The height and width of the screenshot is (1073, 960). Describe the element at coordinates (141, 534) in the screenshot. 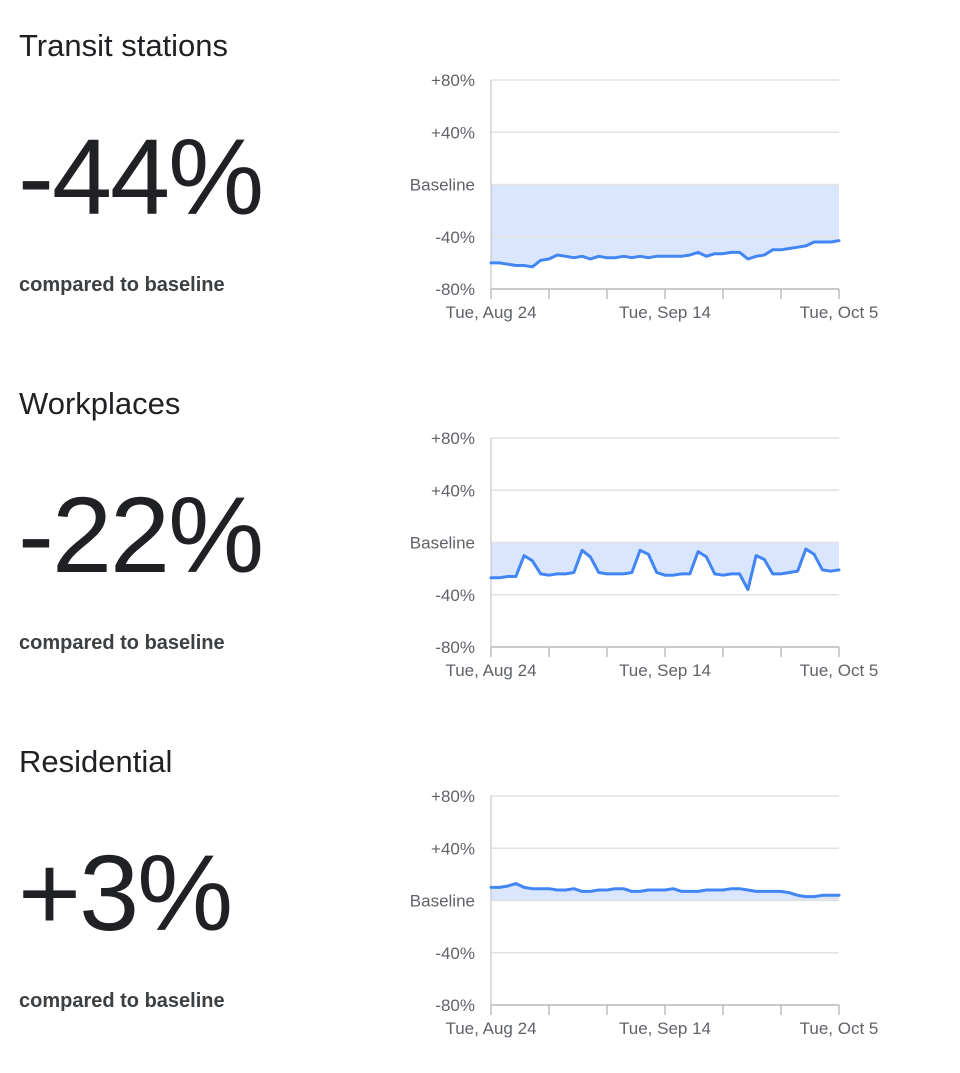

I see `percent-change-value: -22%` at that location.